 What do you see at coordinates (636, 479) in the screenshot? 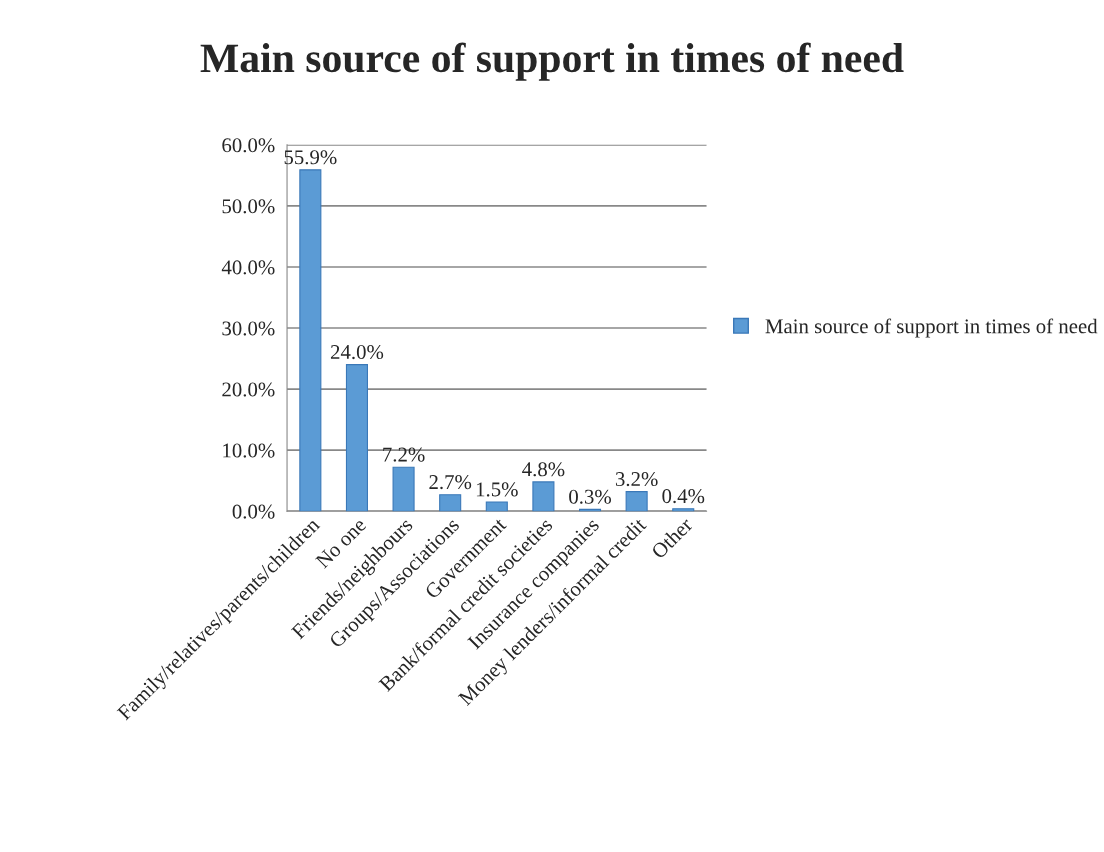
I see `data-label: 3.2%` at bounding box center [636, 479].